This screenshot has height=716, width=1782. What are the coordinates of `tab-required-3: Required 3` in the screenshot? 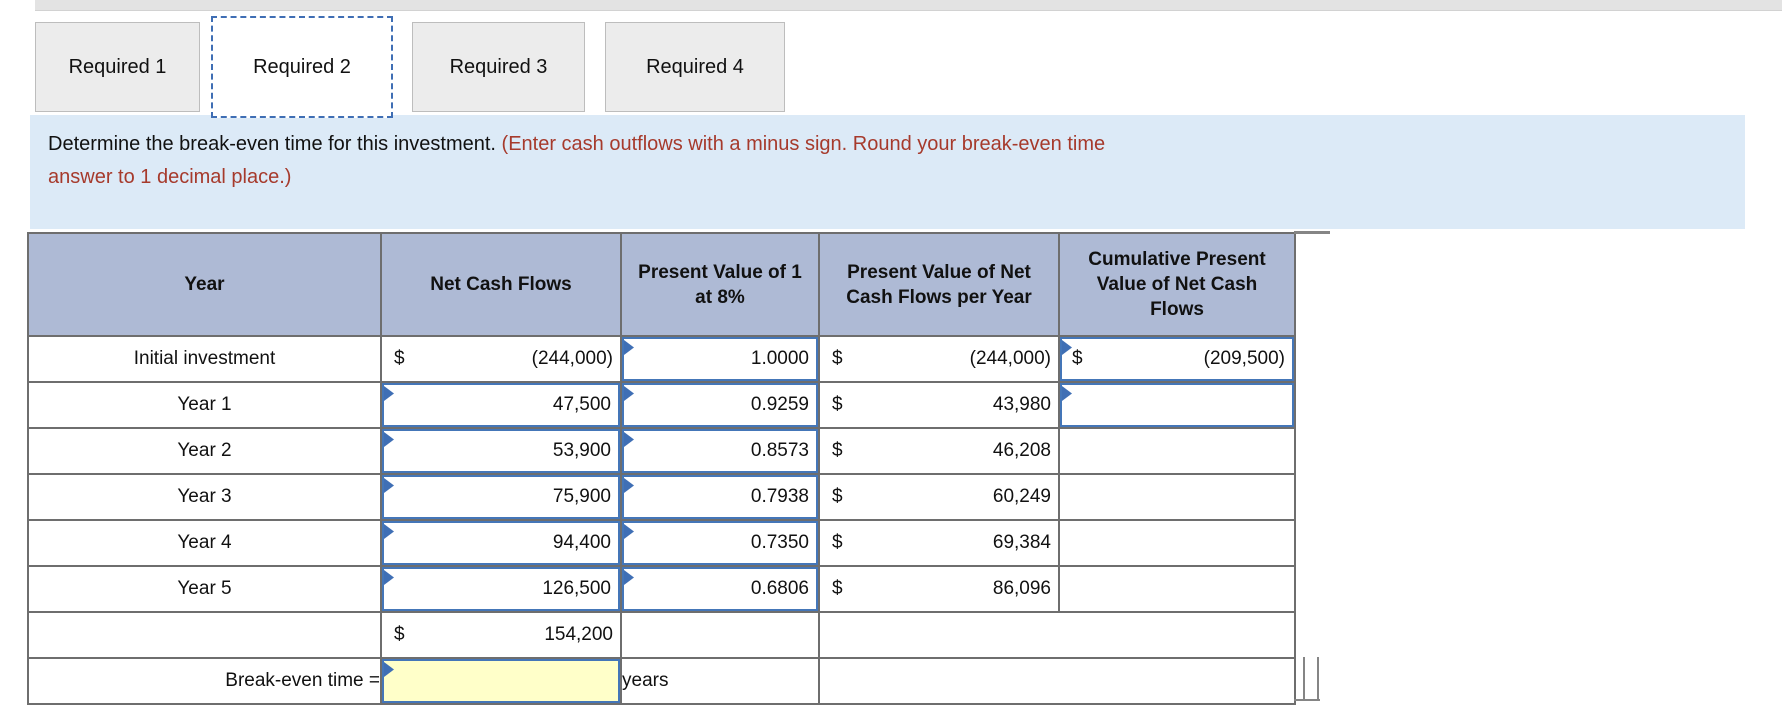 It's located at (498, 67).